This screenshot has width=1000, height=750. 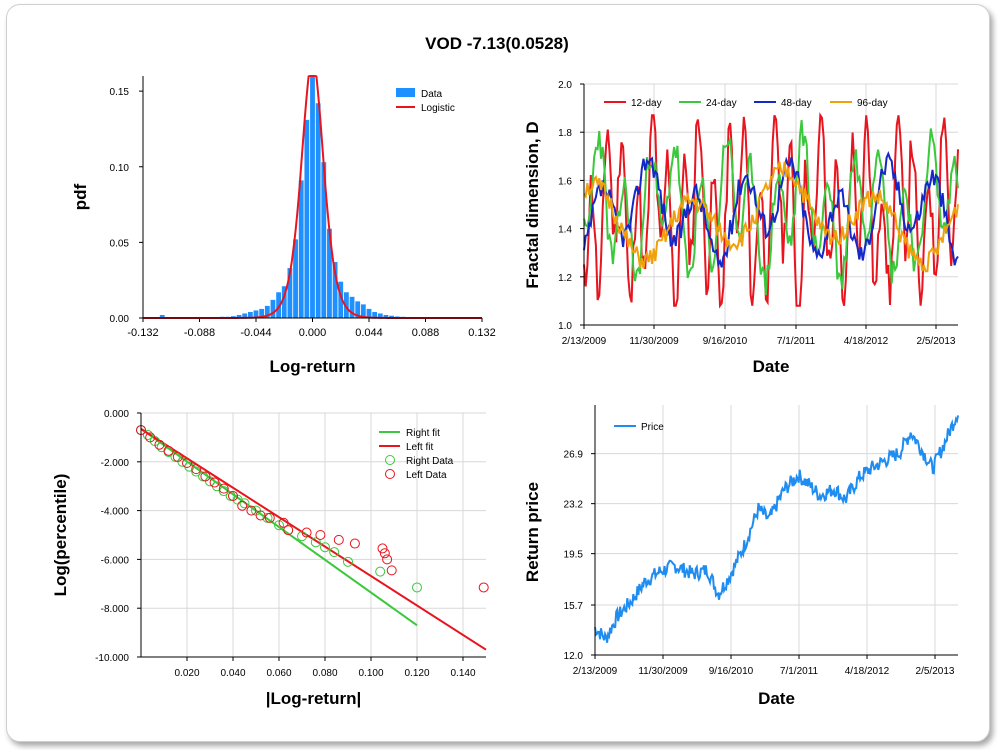 What do you see at coordinates (115, 560) in the screenshot?
I see `y-tick-label: -6.000` at bounding box center [115, 560].